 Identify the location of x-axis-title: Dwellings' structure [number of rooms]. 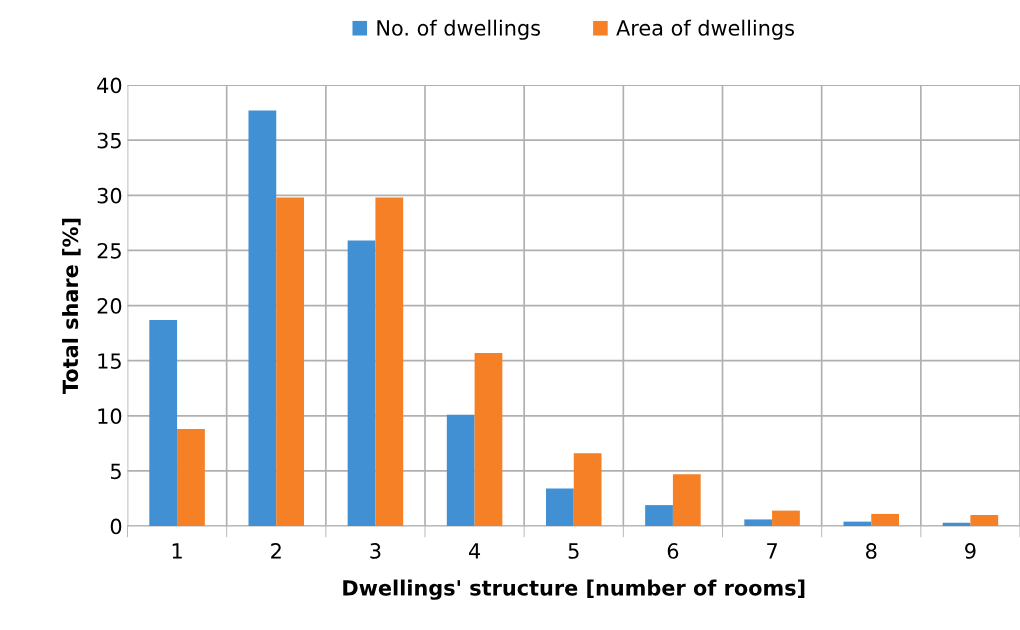
(574, 589).